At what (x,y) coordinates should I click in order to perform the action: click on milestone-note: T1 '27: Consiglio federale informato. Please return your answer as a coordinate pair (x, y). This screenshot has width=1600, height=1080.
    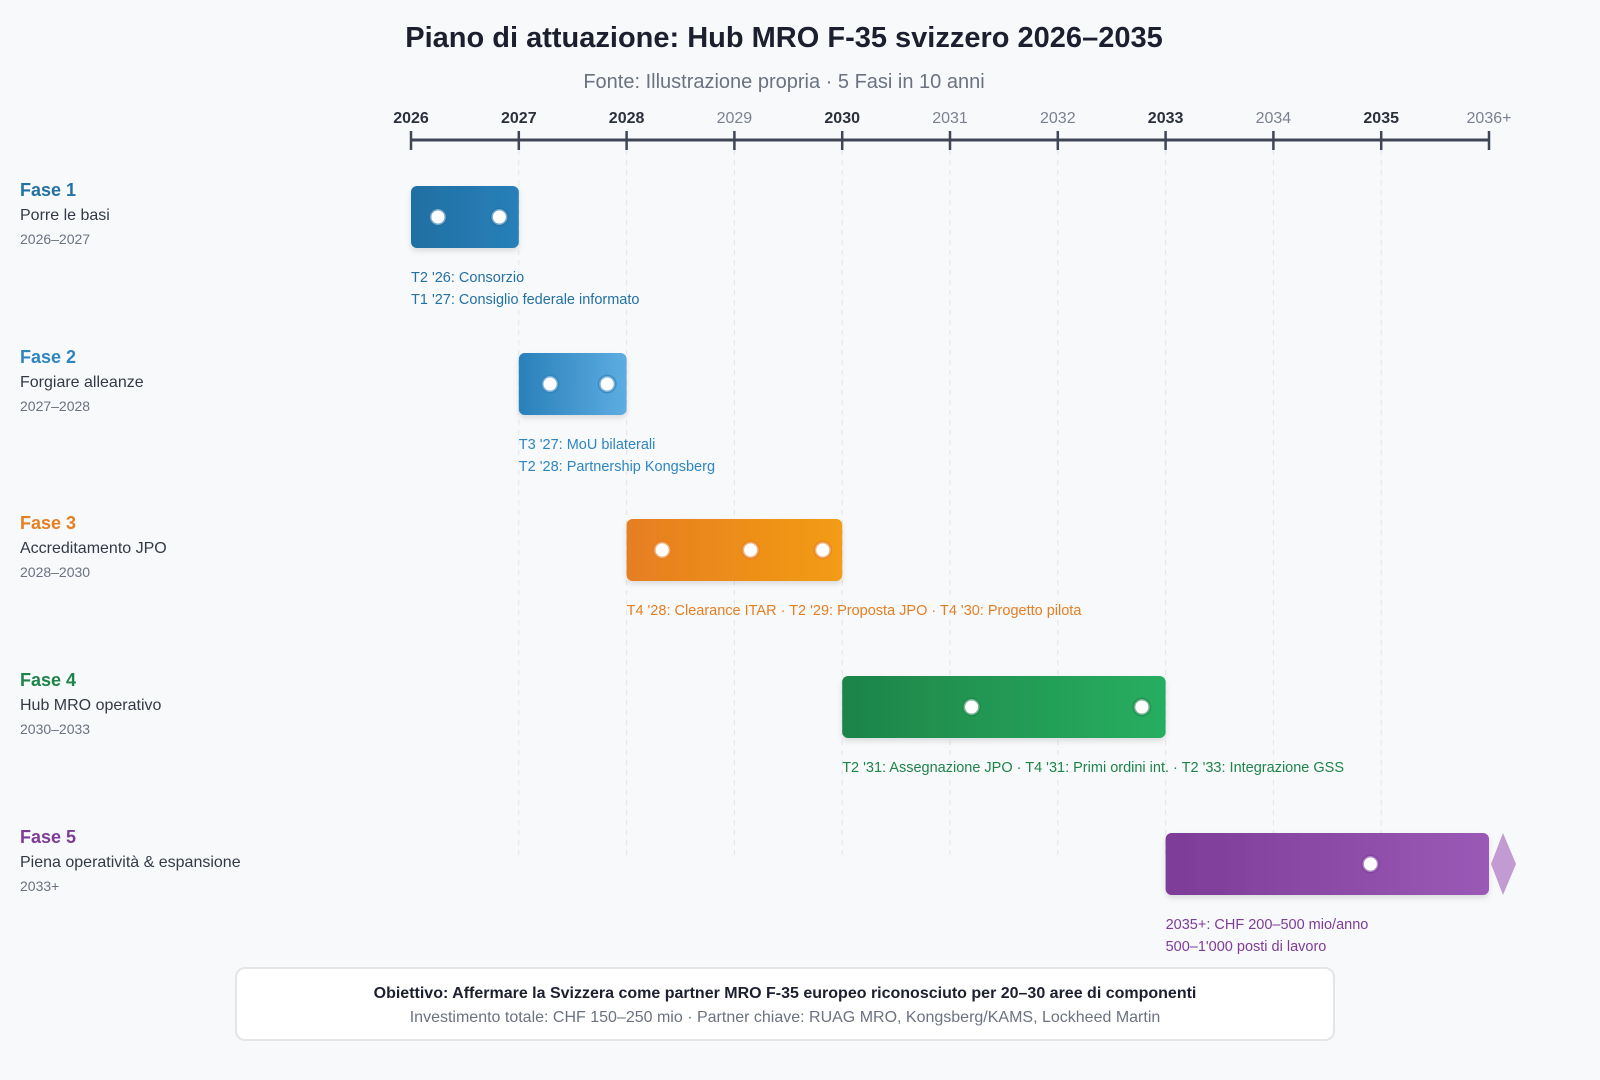
    Looking at the image, I should click on (525, 300).